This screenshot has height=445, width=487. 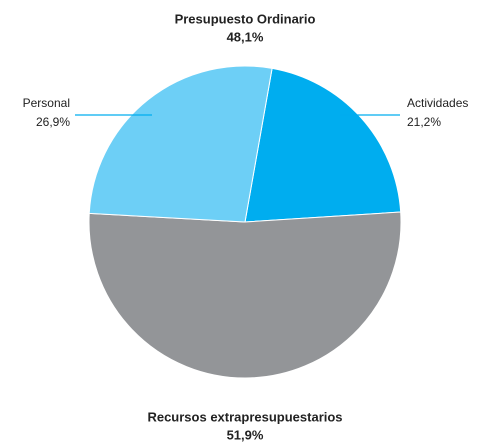 What do you see at coordinates (244, 416) in the screenshot?
I see `slice-label: Recursos extrapresupuestarios` at bounding box center [244, 416].